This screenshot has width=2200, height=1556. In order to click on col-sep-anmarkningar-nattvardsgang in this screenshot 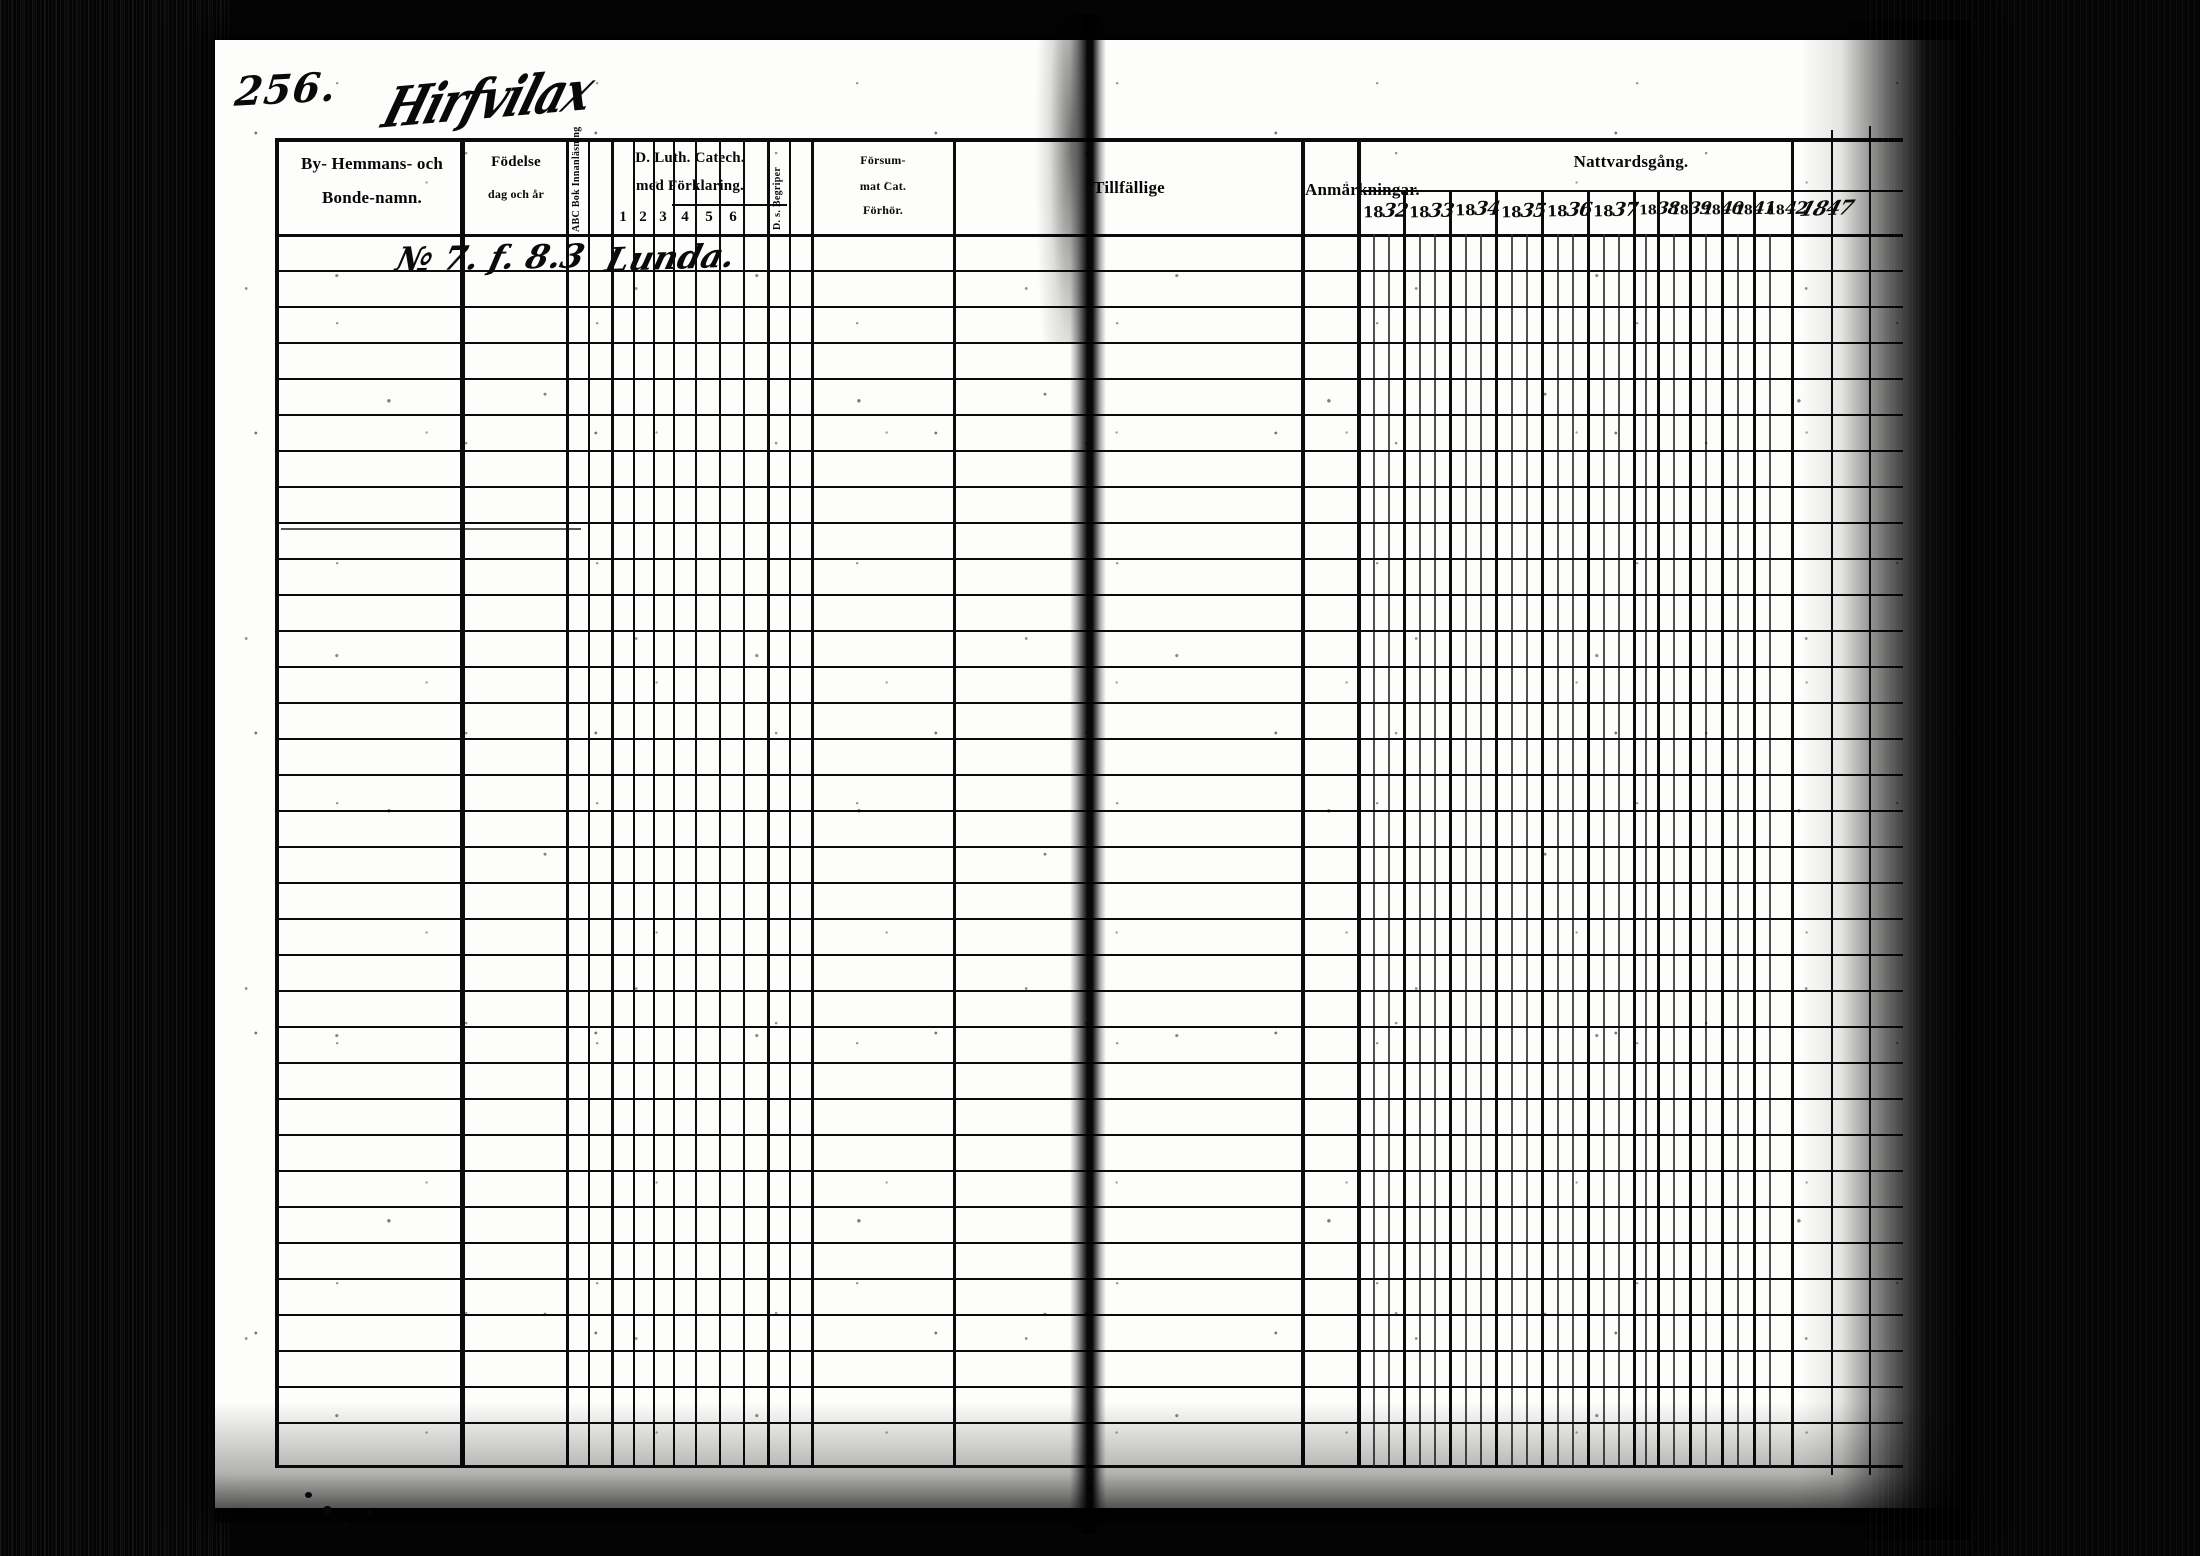, I will do `click(1359, 802)`.